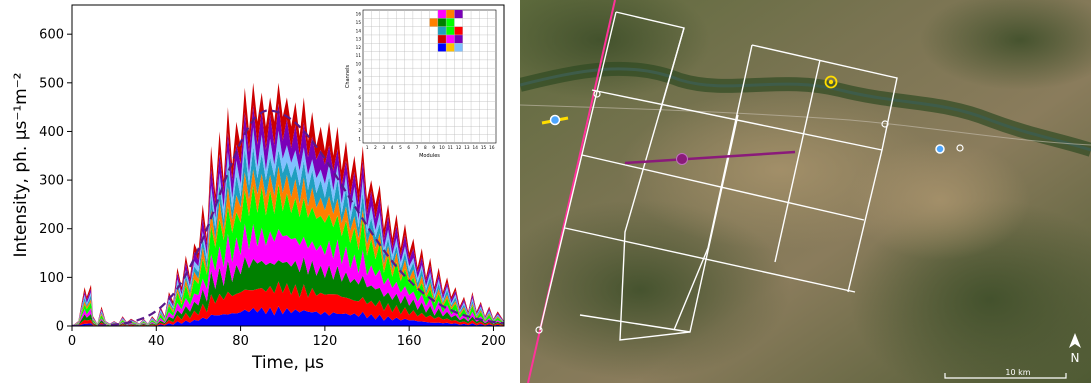 This screenshot has height=383, width=1091. I want to click on x-tick-label: 0, so click(72, 341).